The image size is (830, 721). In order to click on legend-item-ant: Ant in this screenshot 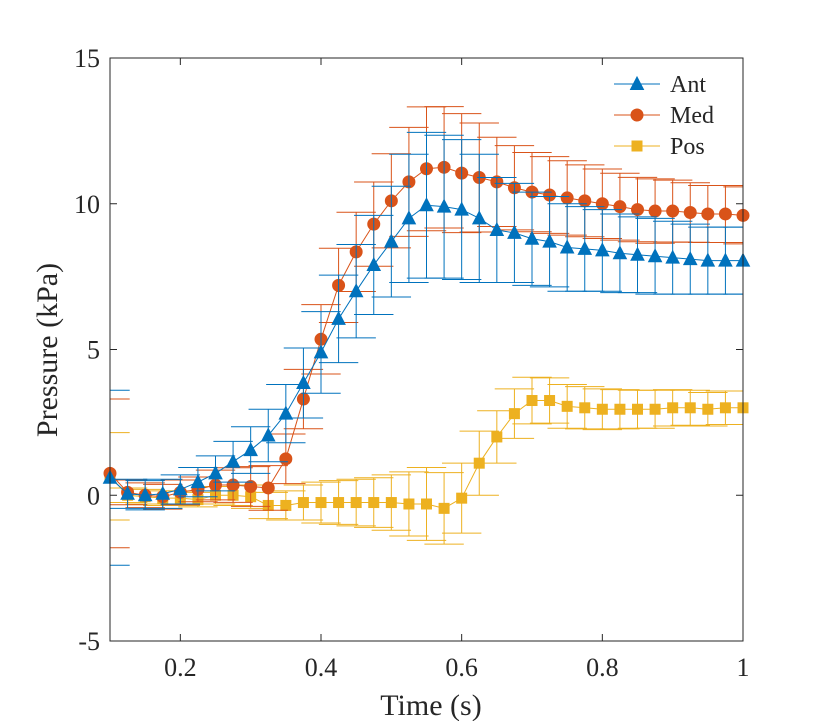, I will do `click(660, 85)`.